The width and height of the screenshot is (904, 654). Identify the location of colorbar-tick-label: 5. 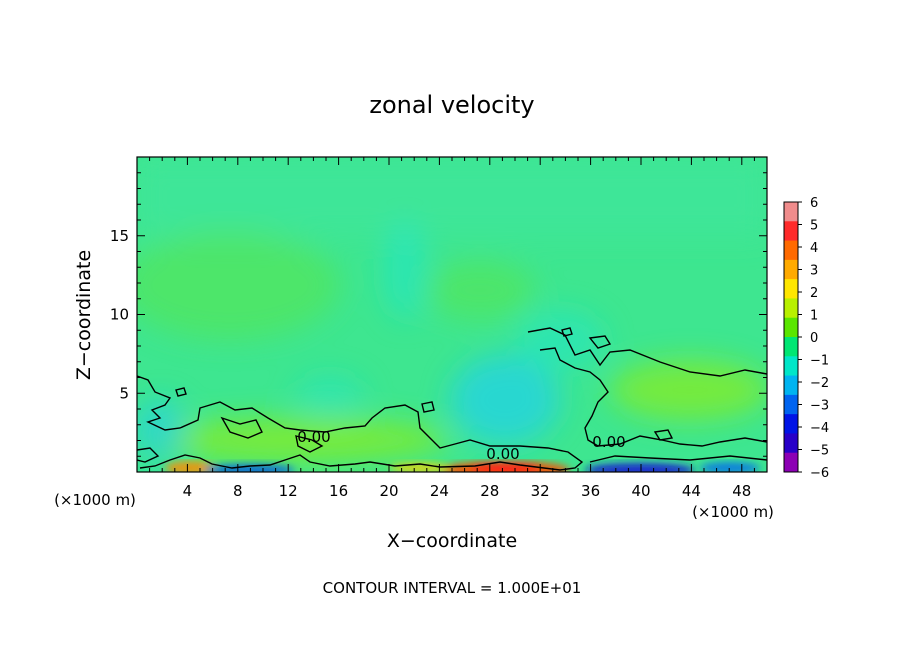
(814, 226).